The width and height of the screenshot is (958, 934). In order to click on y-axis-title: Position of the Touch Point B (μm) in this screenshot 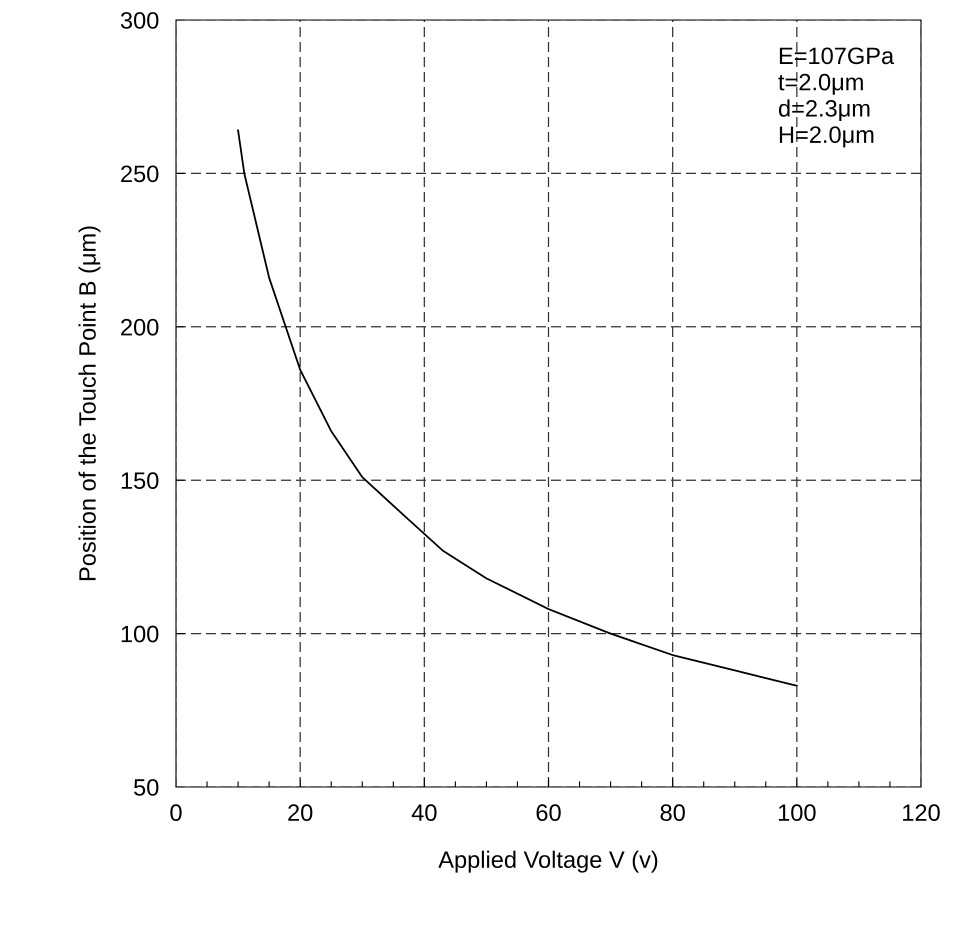, I will do `click(89, 403)`.